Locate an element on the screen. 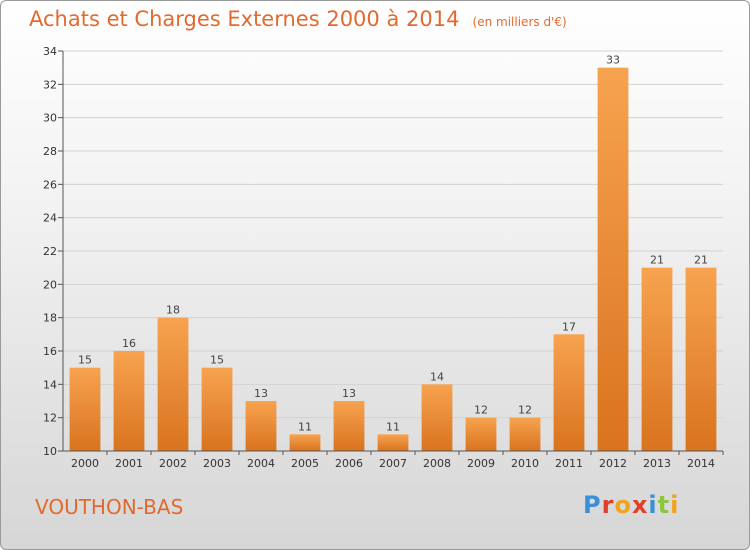 Image resolution: width=750 pixels, height=550 pixels. x-tick-label: 2001 is located at coordinates (129, 463).